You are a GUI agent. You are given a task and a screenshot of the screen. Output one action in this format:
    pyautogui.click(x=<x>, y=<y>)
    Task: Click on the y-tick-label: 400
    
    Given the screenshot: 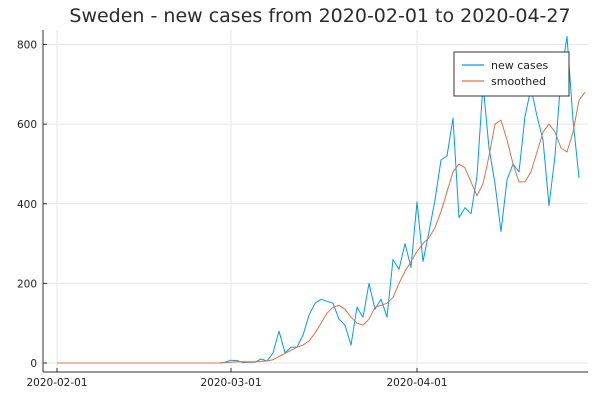 What is the action you would take?
    pyautogui.click(x=27, y=205)
    